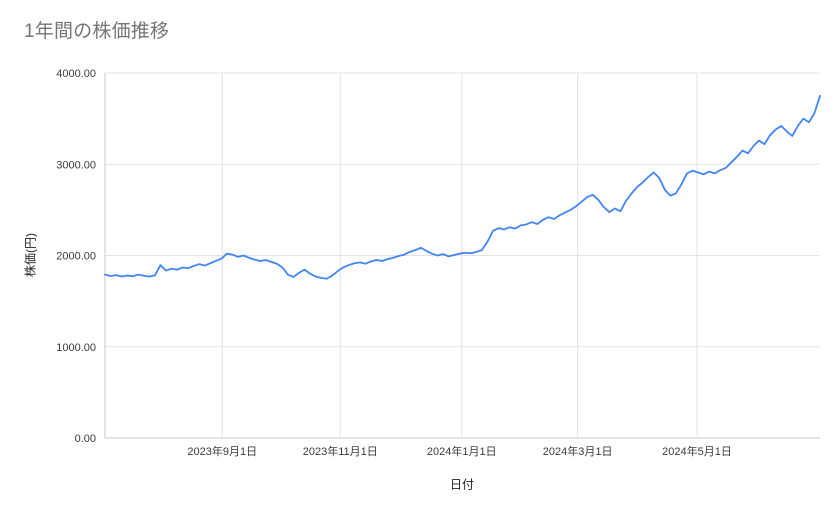  Describe the element at coordinates (30, 255) in the screenshot. I see `y-axis-title: 株価(円)` at that location.